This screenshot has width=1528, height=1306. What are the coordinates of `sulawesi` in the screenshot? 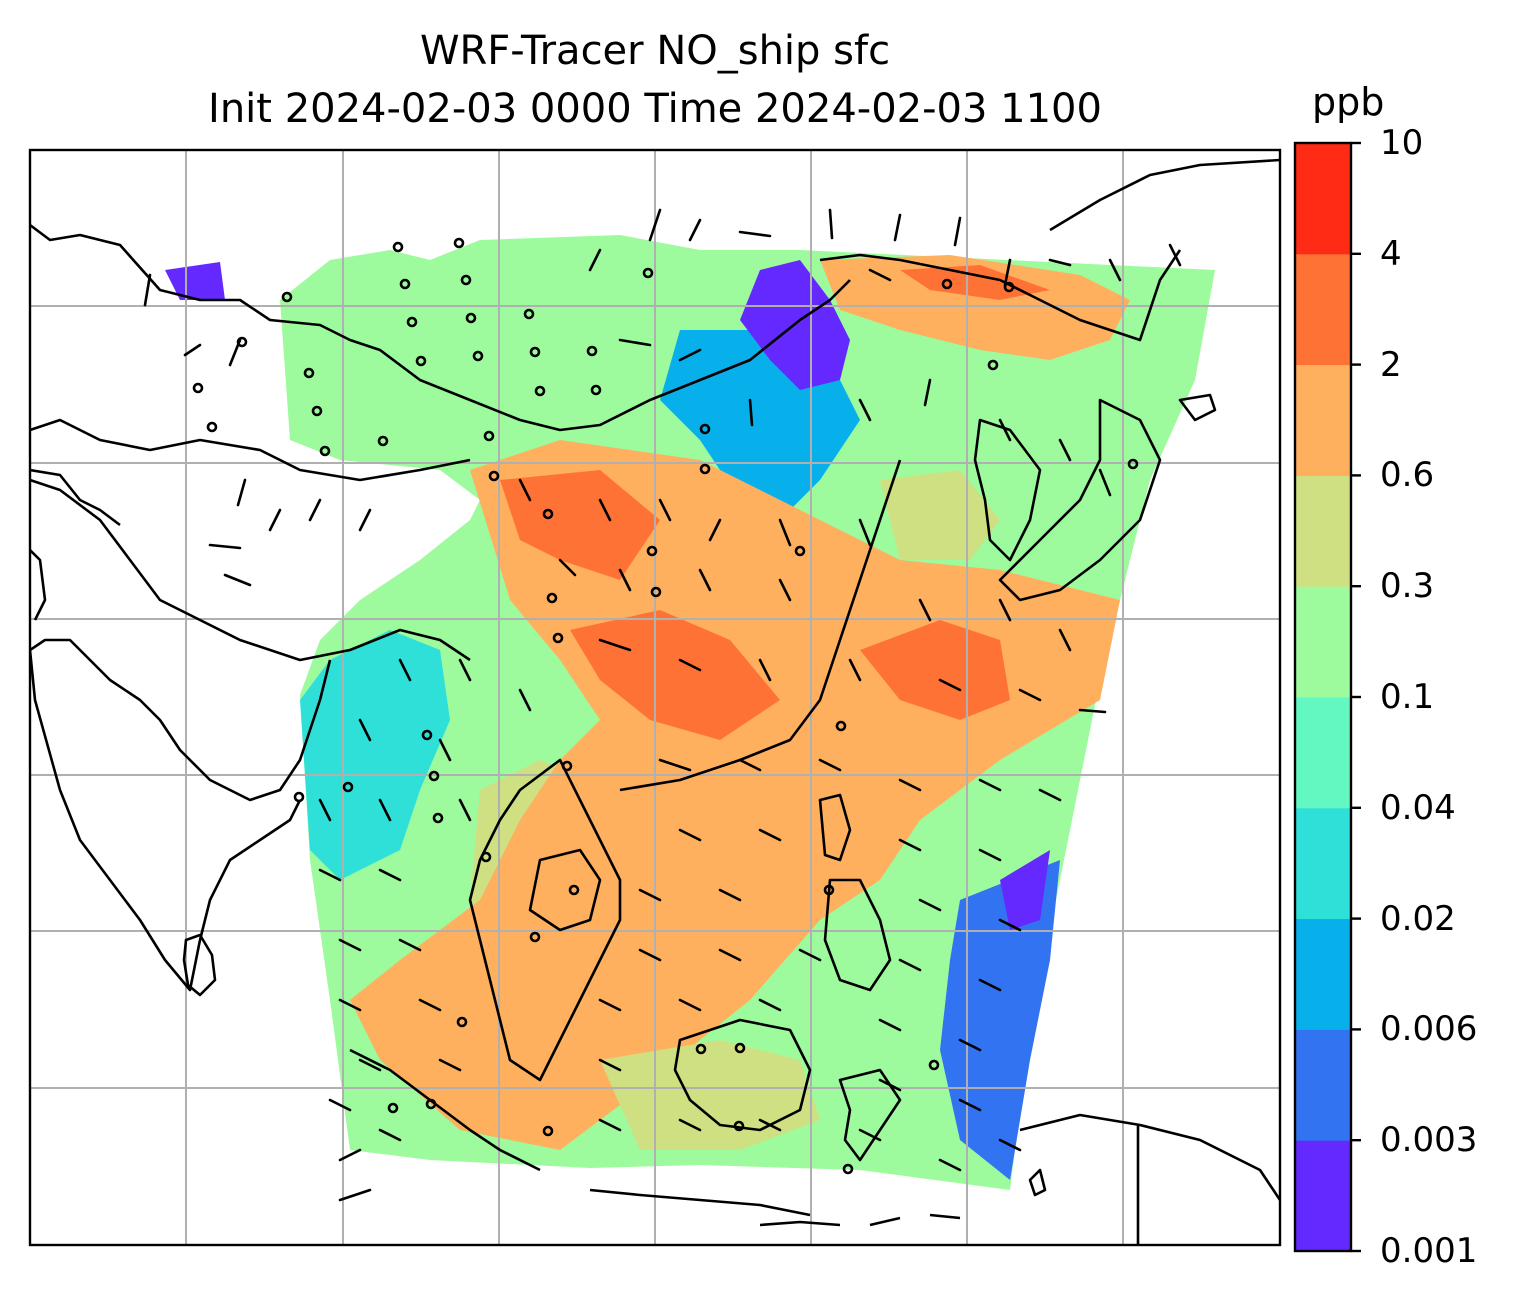 It's located at (870, 1115).